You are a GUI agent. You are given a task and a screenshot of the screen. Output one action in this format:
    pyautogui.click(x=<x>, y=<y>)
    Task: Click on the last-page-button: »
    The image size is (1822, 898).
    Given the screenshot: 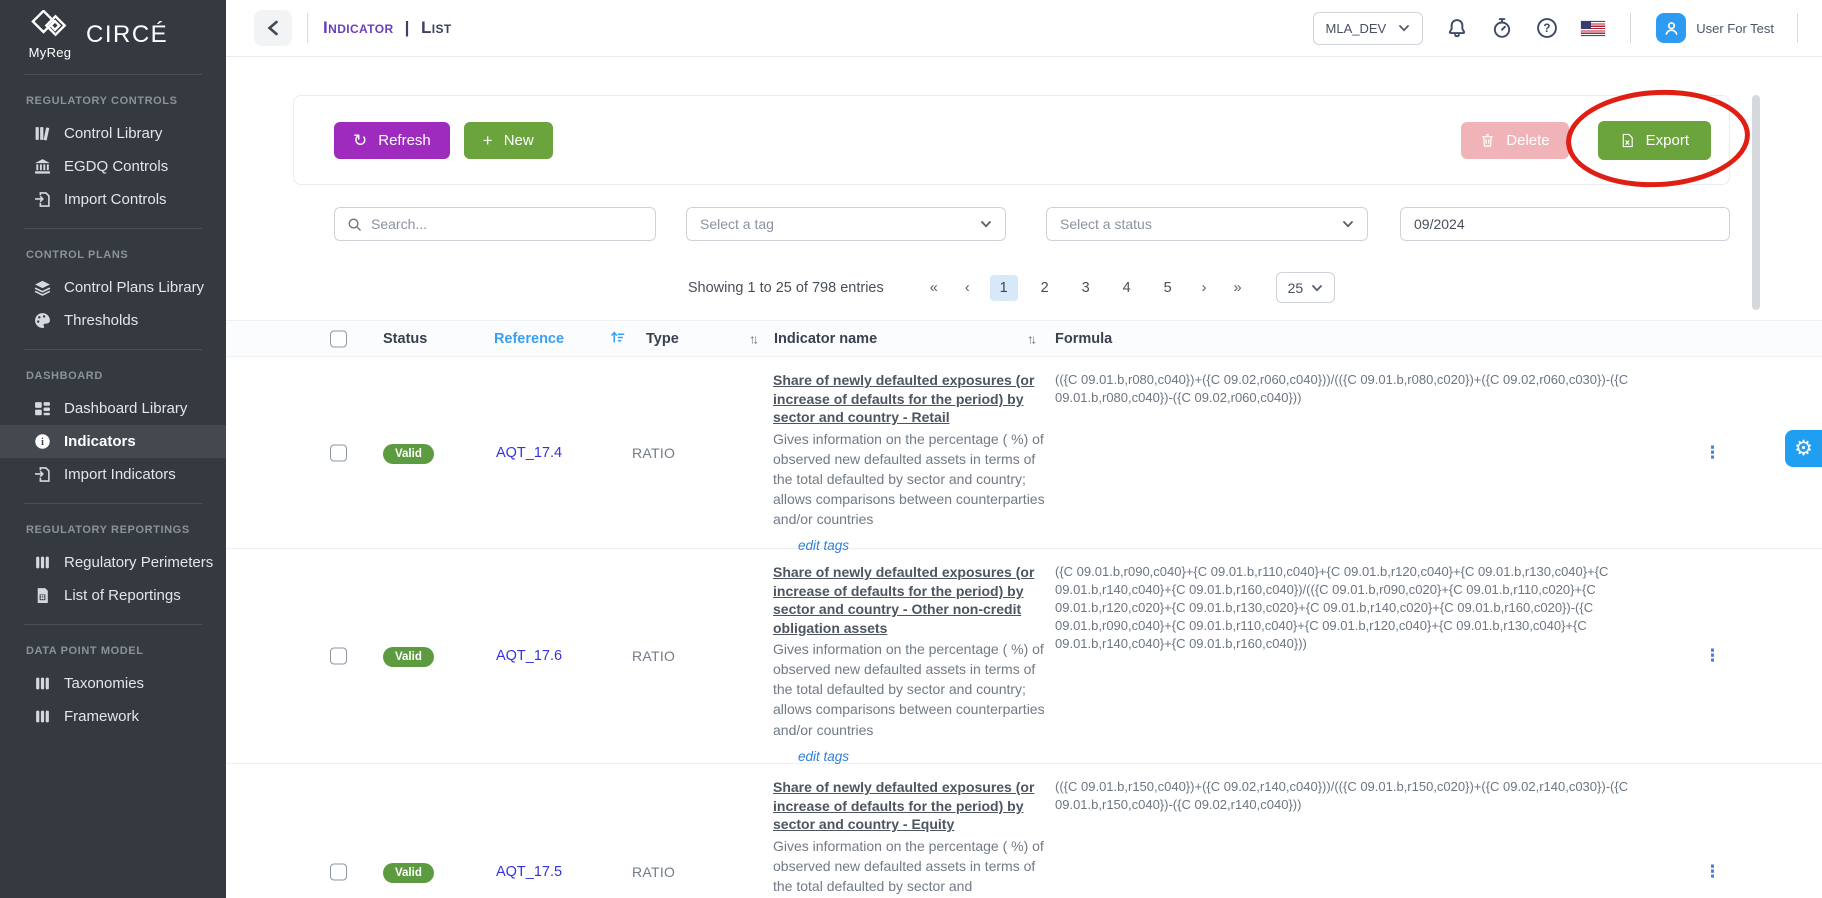 What is the action you would take?
    pyautogui.click(x=1237, y=287)
    